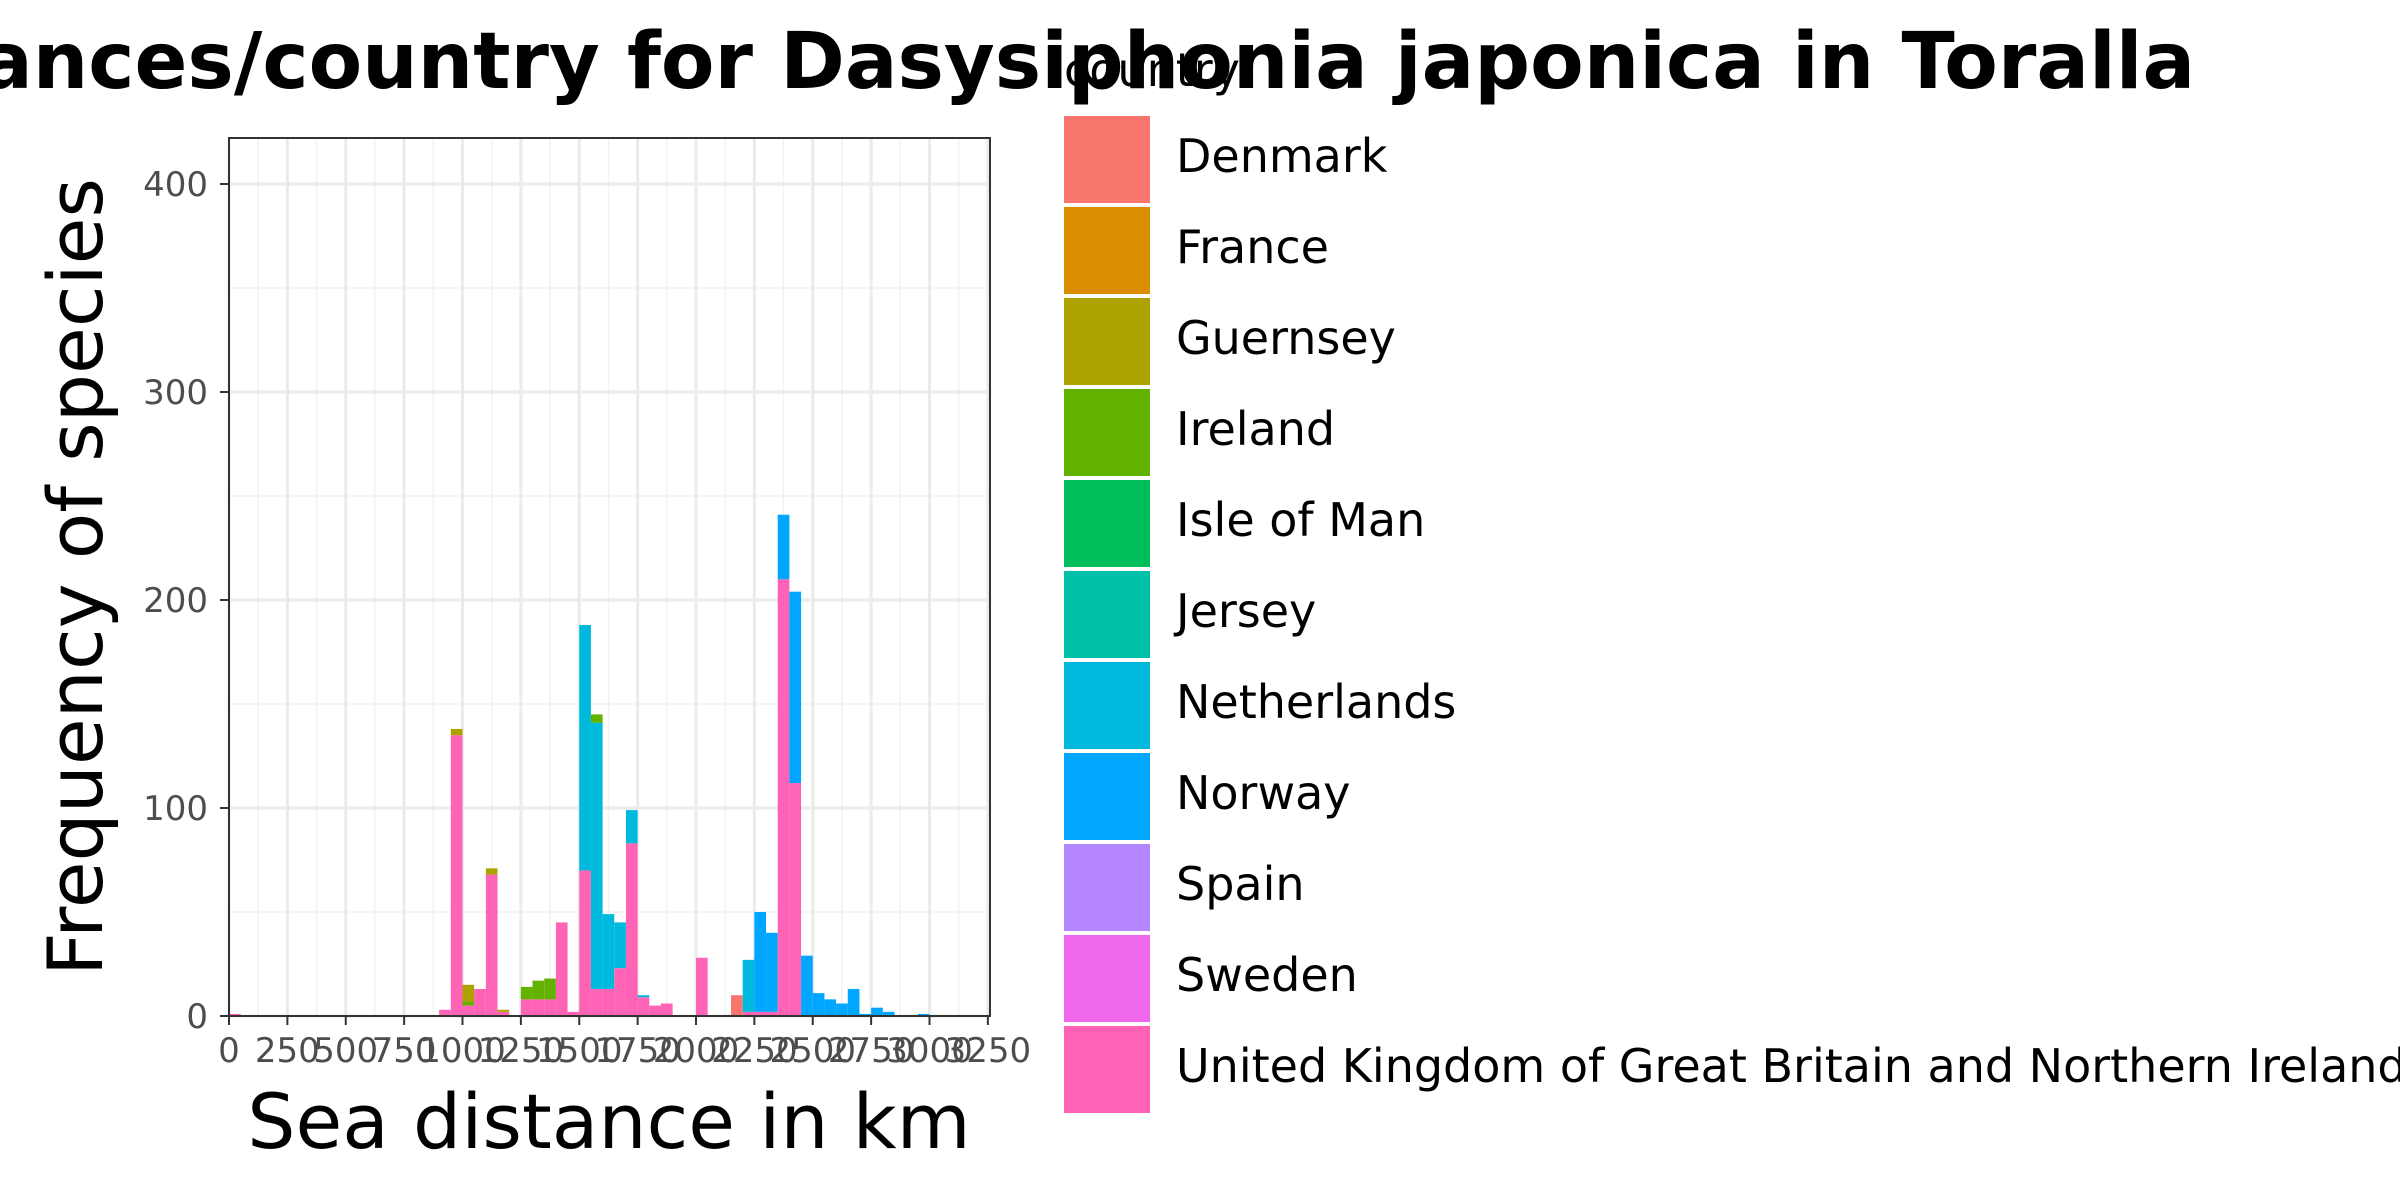 The width and height of the screenshot is (2400, 1200). Describe the element at coordinates (1282, 156) in the screenshot. I see `legend-label: Denmark` at that location.